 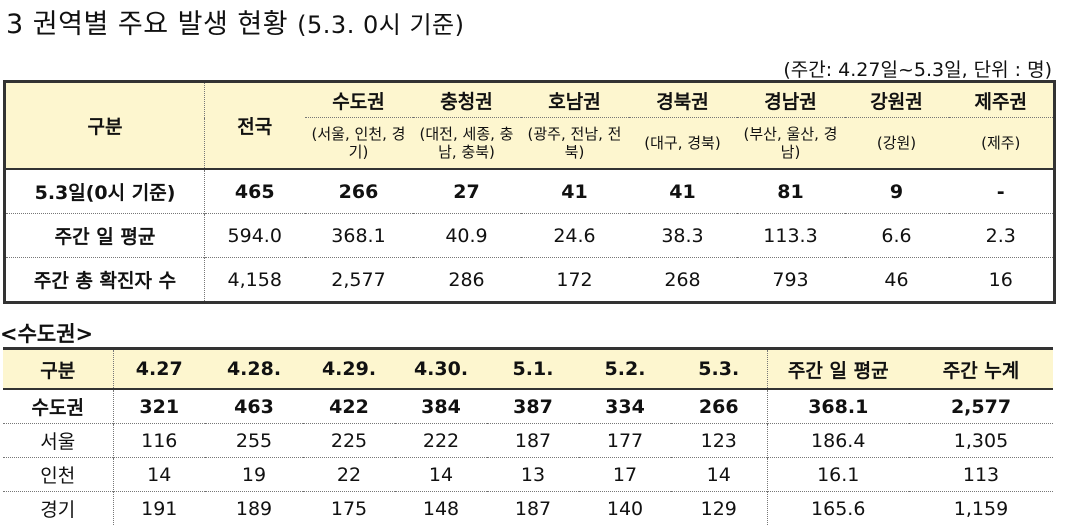 I want to click on unit-note: (주간: 4.27일~5.3일, 단위 : 명), so click(x=917, y=70).